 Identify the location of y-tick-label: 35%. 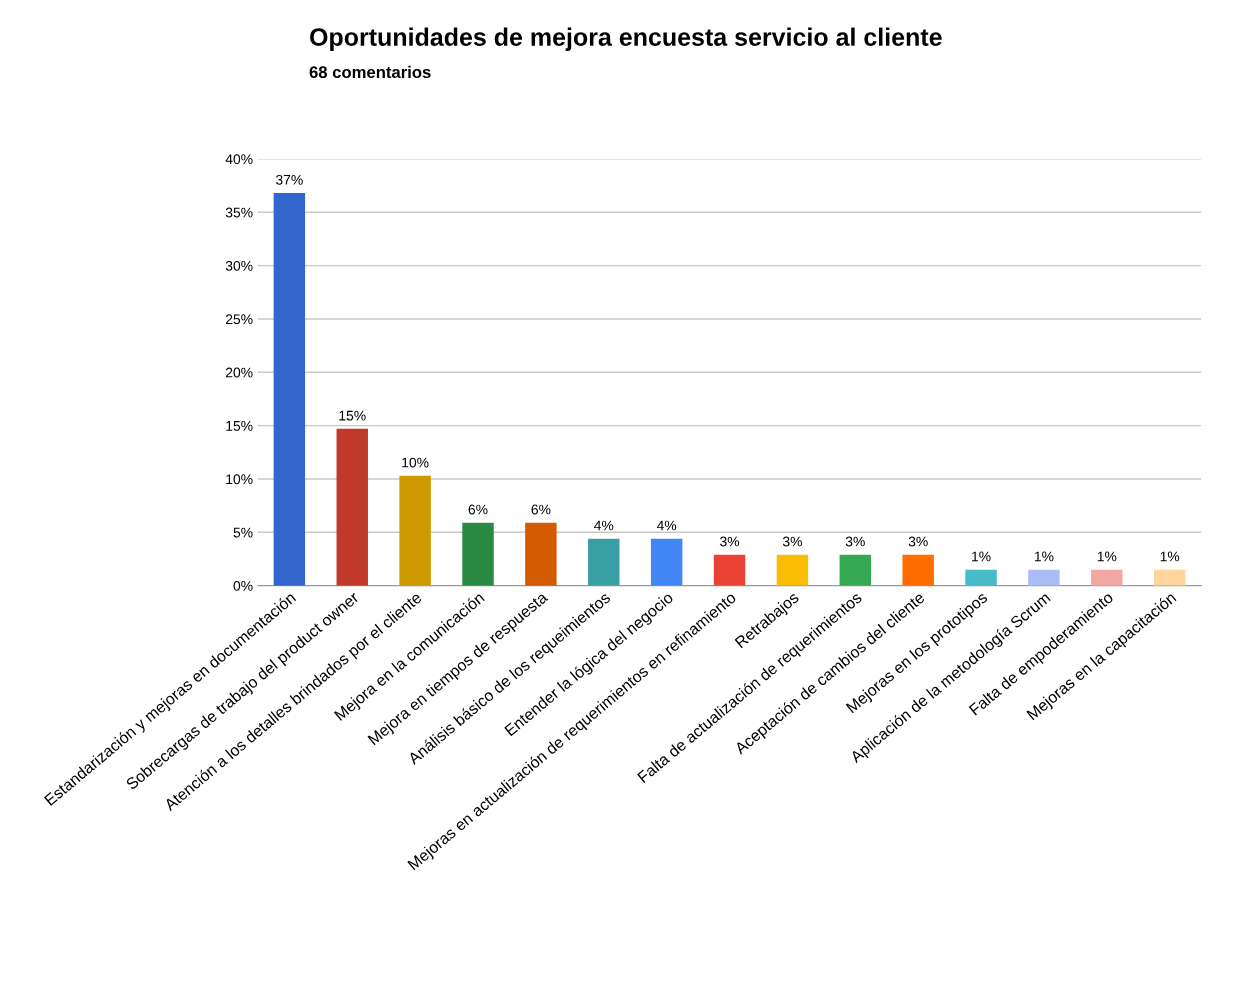
(239, 212).